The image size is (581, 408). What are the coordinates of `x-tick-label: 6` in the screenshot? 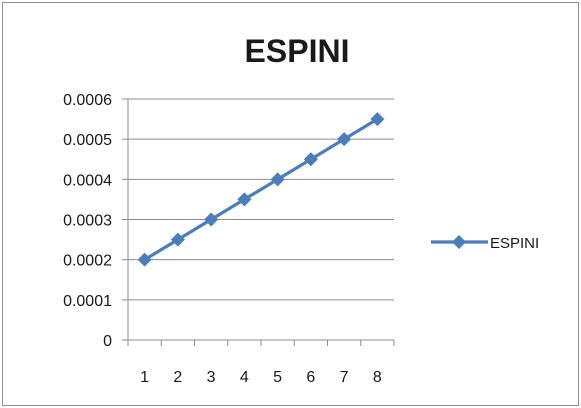 It's located at (310, 377).